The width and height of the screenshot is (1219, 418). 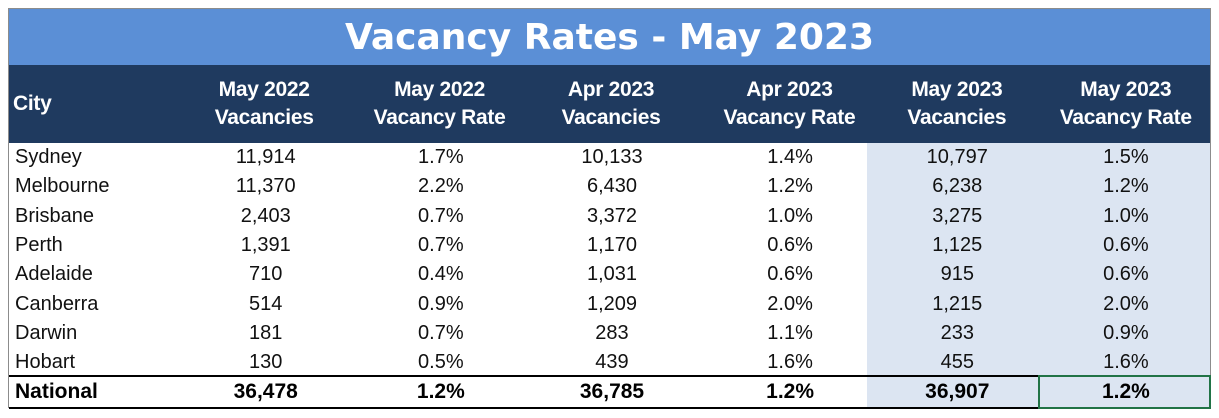 What do you see at coordinates (266, 303) in the screenshot?
I see `cell-may-2022-vacancies: 514` at bounding box center [266, 303].